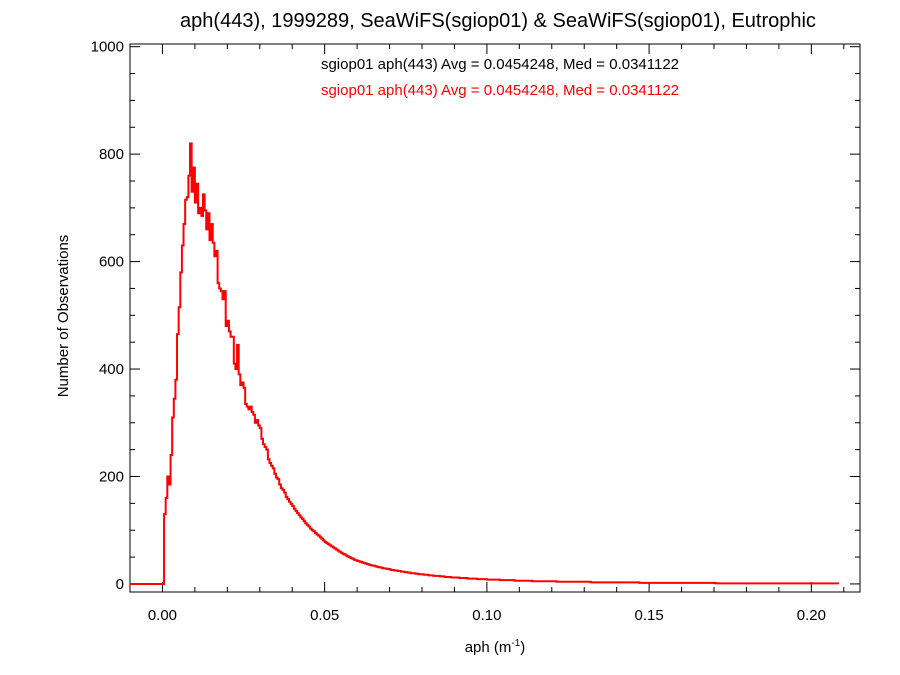 Image resolution: width=900 pixels, height=675 pixels. I want to click on x-tick-label: 0.05, so click(324, 615).